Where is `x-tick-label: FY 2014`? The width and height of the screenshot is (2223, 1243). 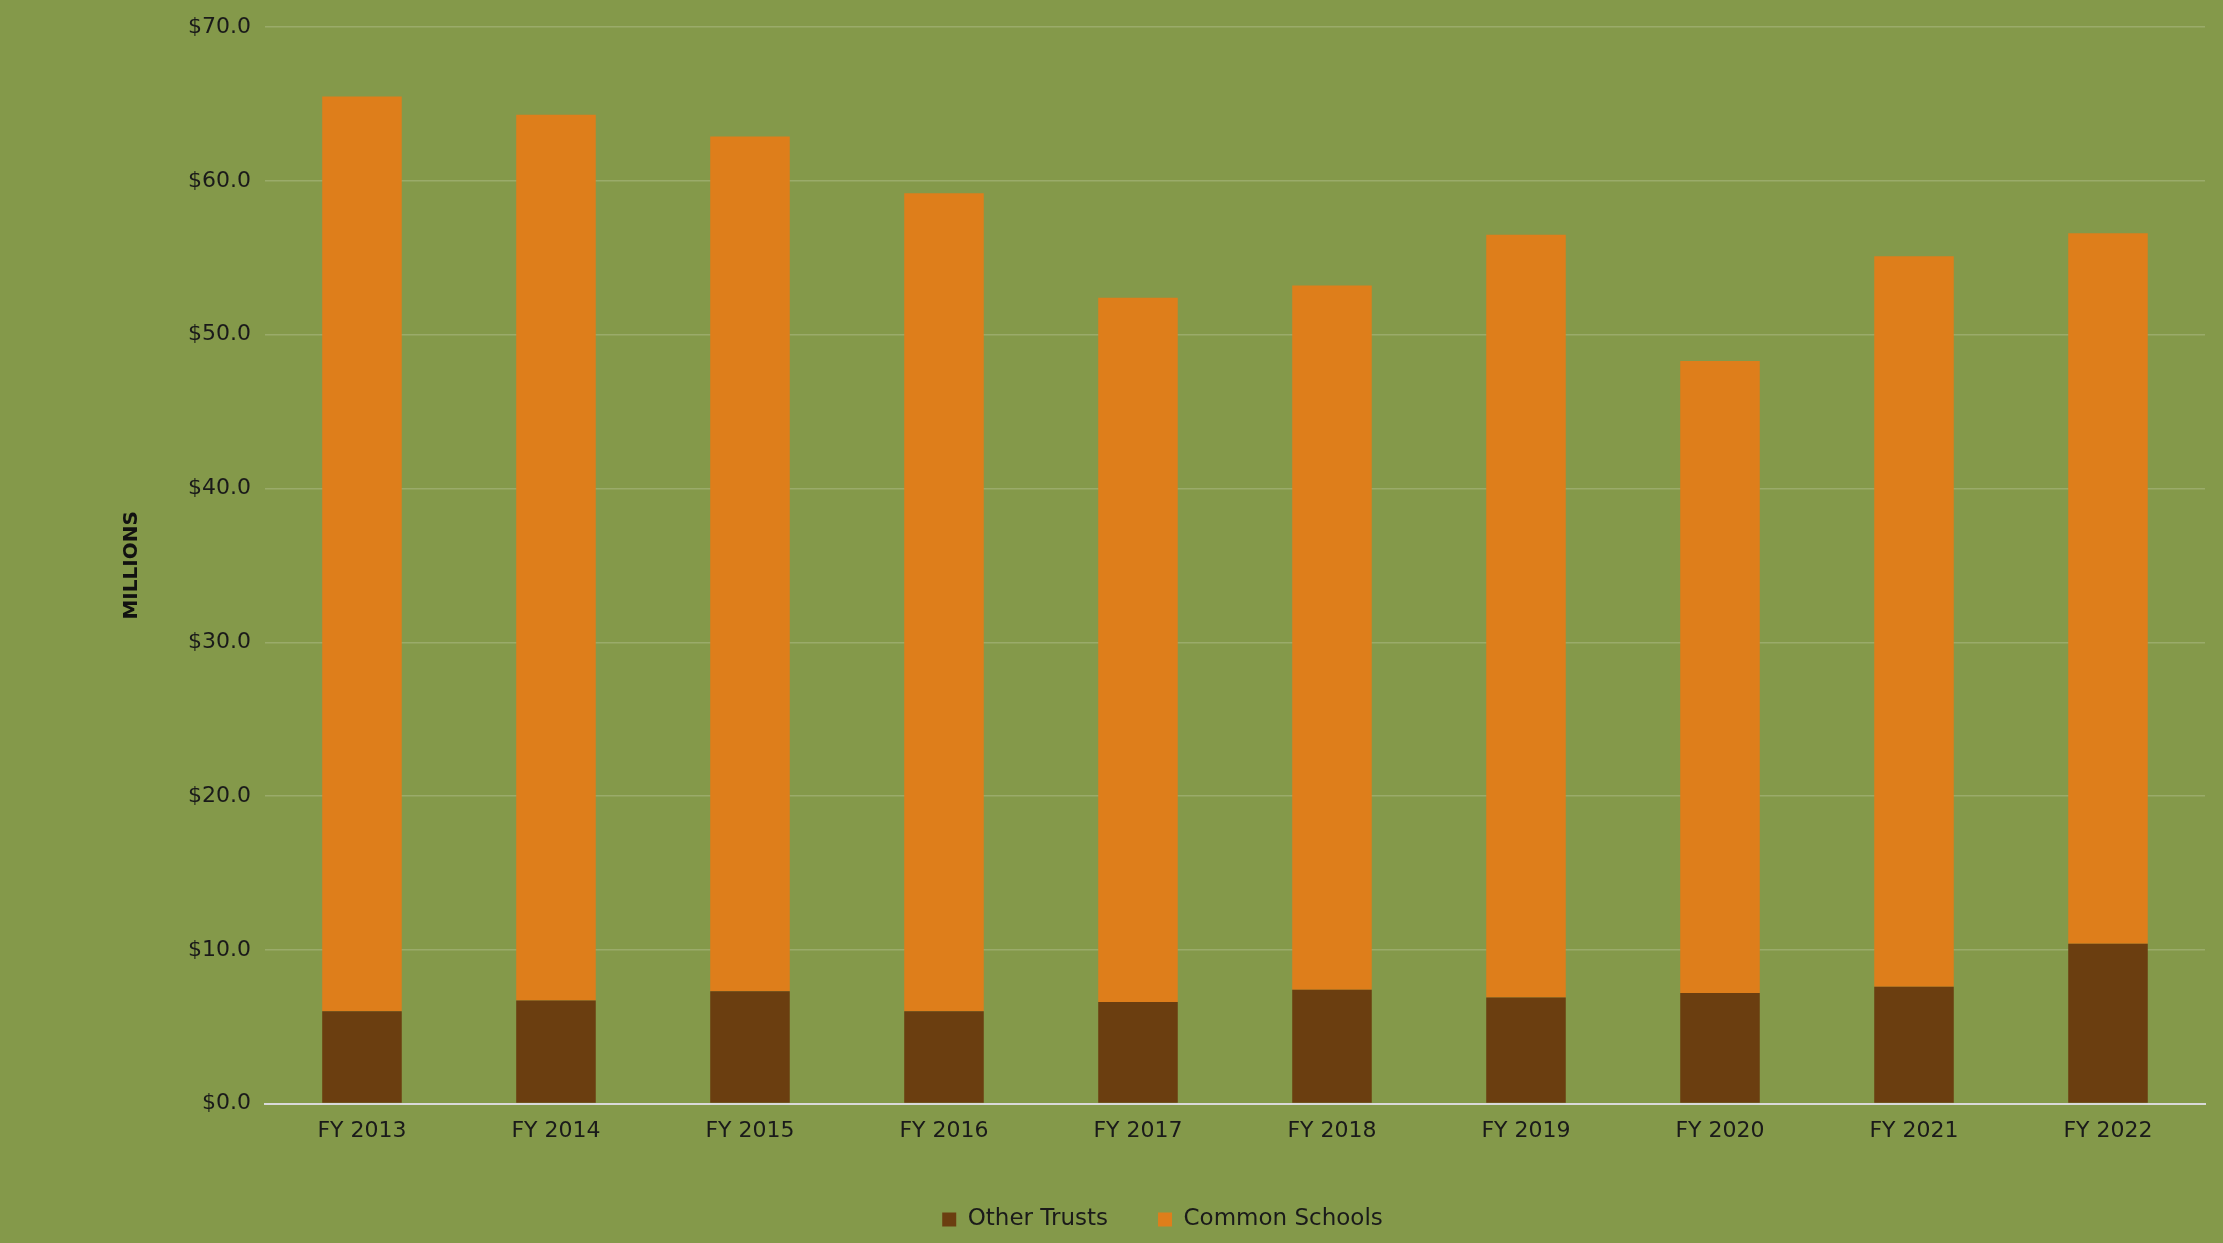
x-tick-label: FY 2014 is located at coordinates (556, 1129).